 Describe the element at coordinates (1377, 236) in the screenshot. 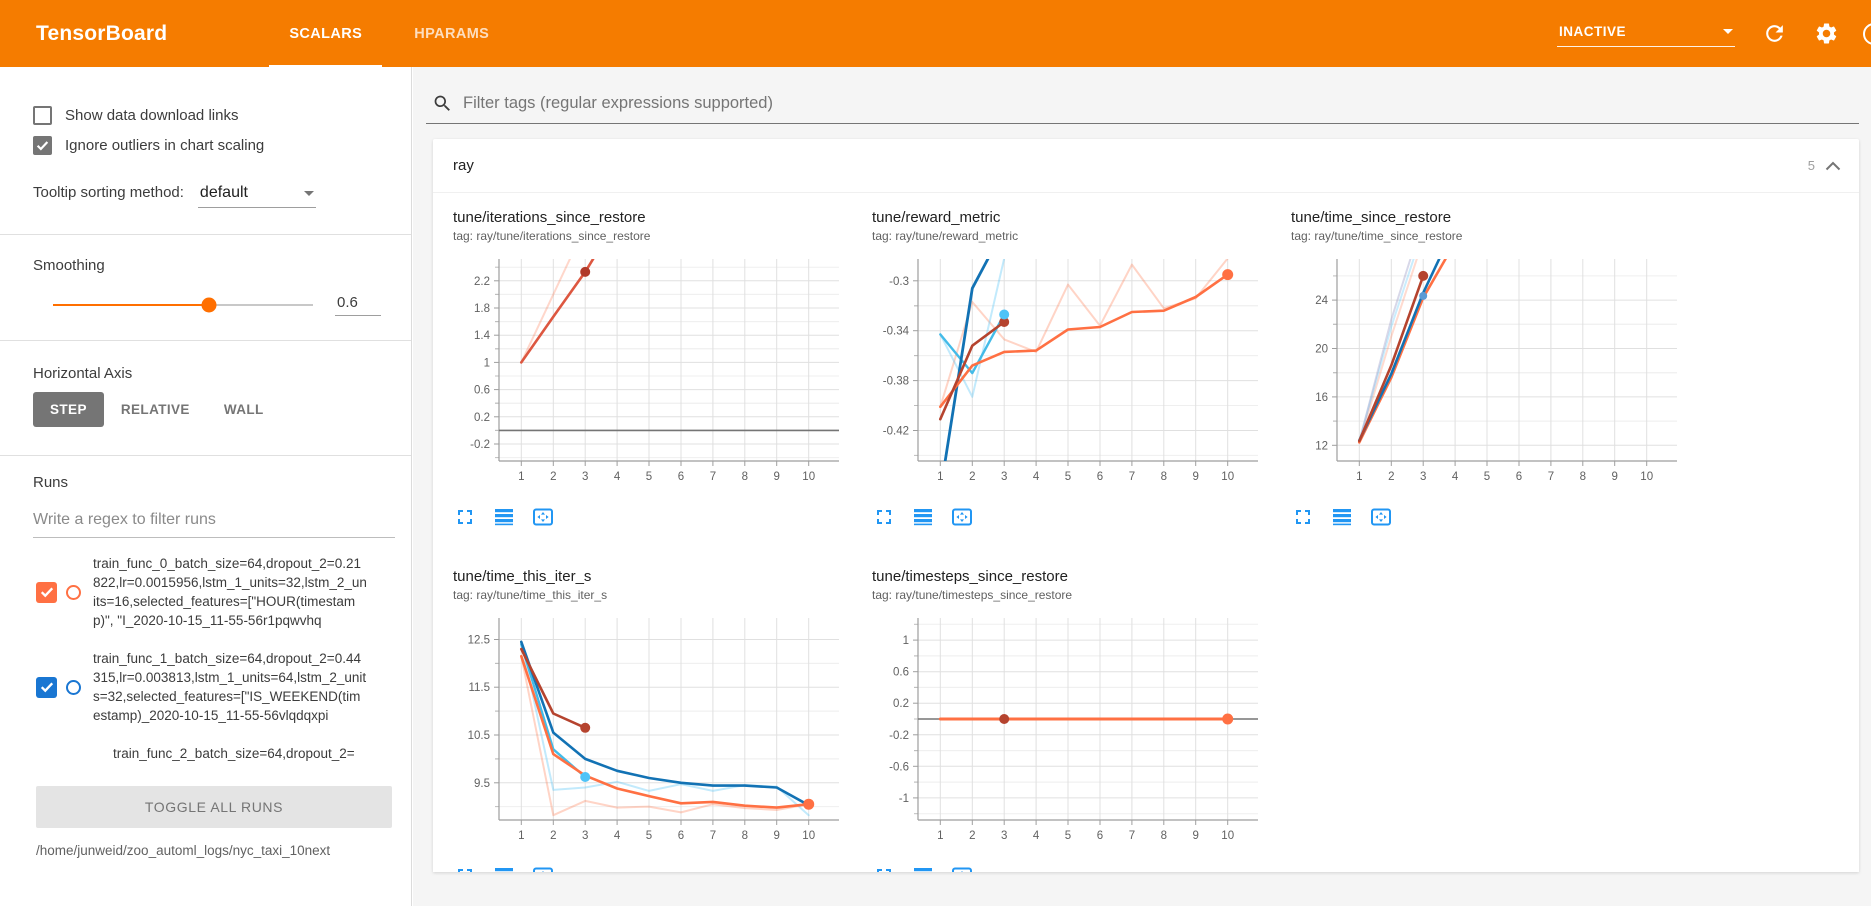

I see `chart-tag: tag: ray/tune/time_since_restore` at that location.